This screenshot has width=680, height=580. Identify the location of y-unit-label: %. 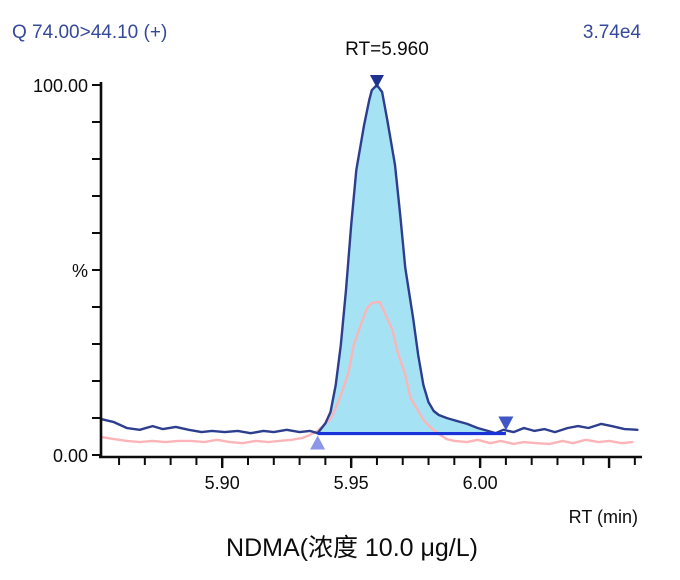
(80, 271).